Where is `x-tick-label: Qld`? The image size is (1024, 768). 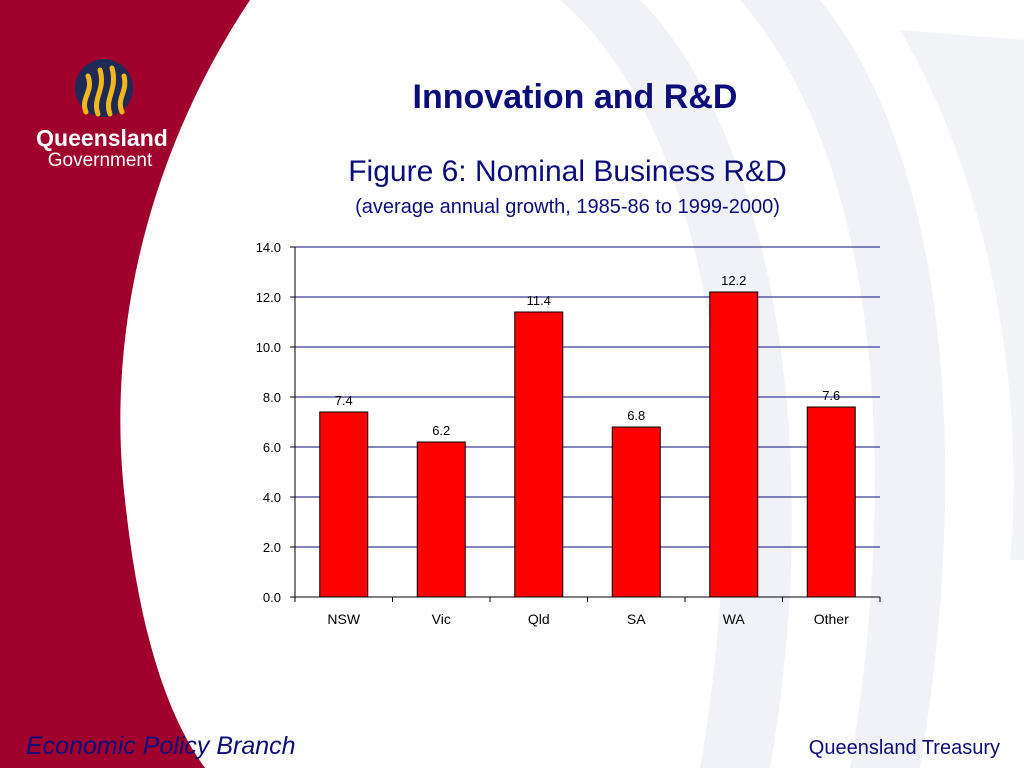 x-tick-label: Qld is located at coordinates (539, 619).